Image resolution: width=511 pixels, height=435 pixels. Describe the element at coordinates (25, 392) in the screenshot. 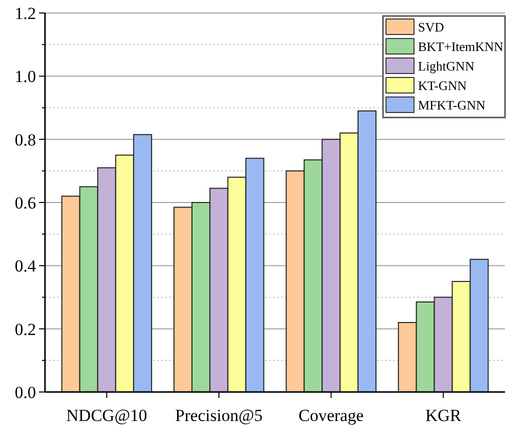

I see `y-tick-label: 0.0` at that location.